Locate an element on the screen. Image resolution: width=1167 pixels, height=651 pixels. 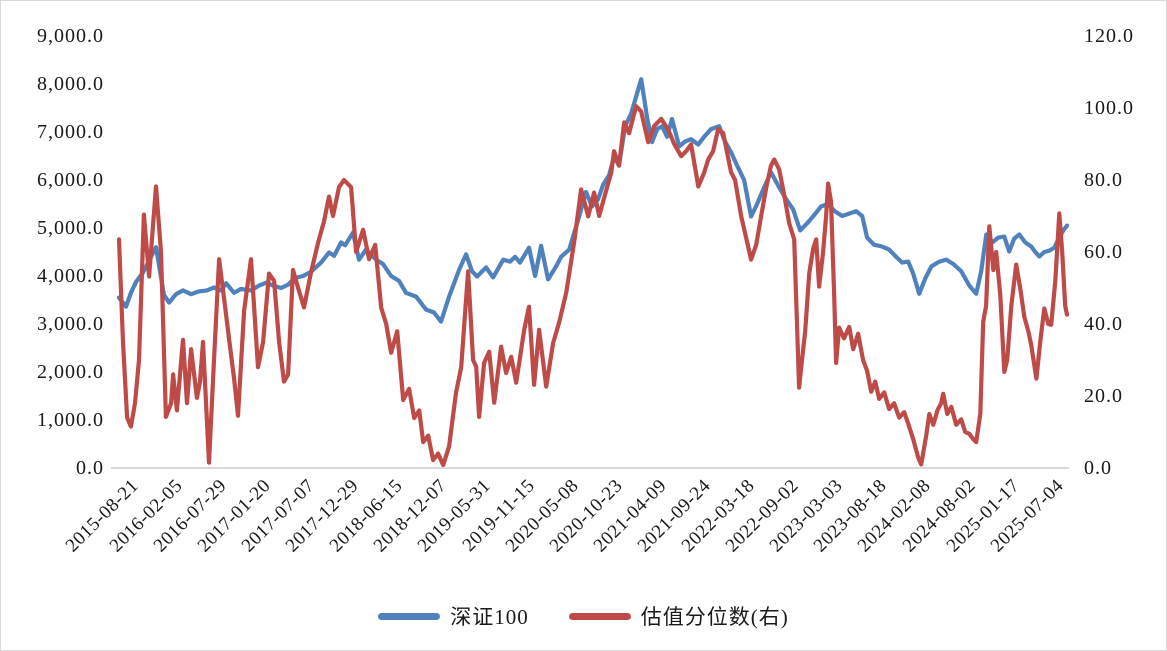
y-axis-right-tick-label: 100.0 is located at coordinates (1109, 108).